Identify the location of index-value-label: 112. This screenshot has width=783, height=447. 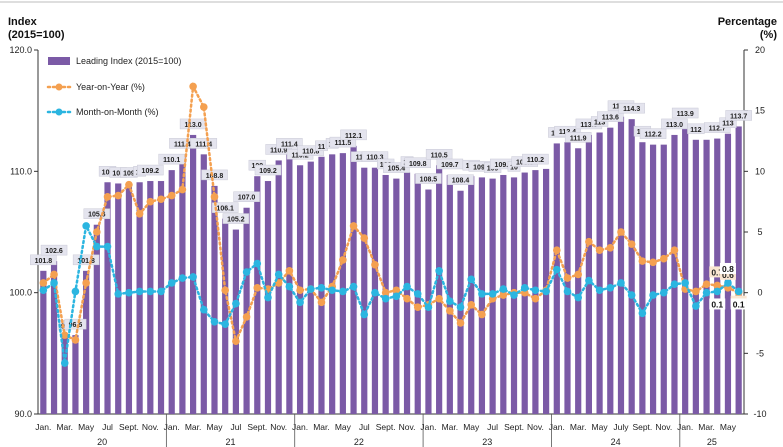
(695, 130).